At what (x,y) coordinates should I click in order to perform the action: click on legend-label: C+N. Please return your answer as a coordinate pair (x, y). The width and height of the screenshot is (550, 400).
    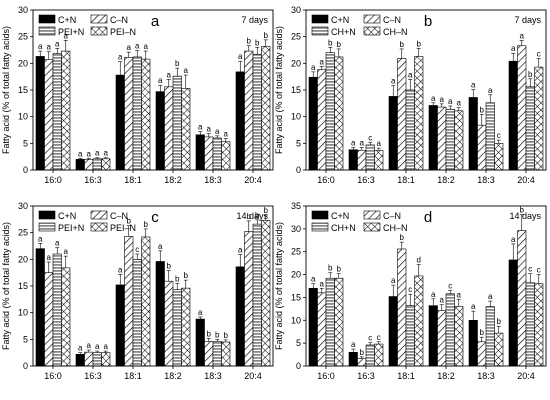
    Looking at the image, I should click on (340, 20).